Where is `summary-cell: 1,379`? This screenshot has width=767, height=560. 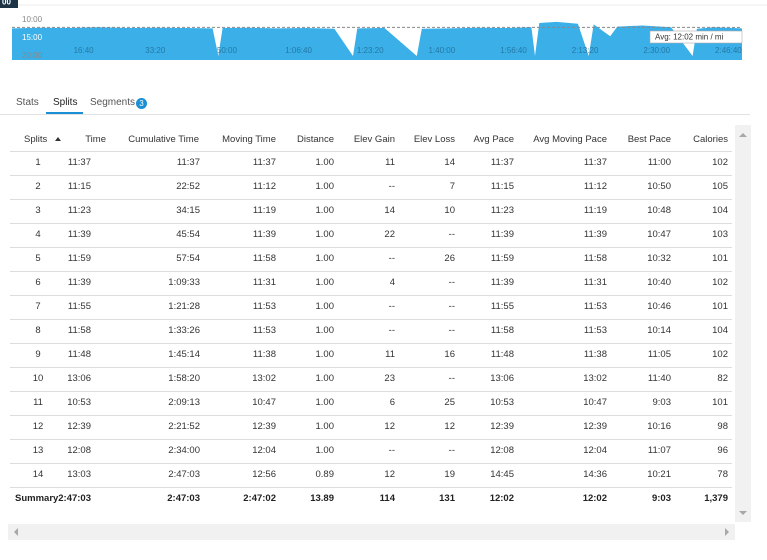 summary-cell: 1,379 is located at coordinates (716, 498).